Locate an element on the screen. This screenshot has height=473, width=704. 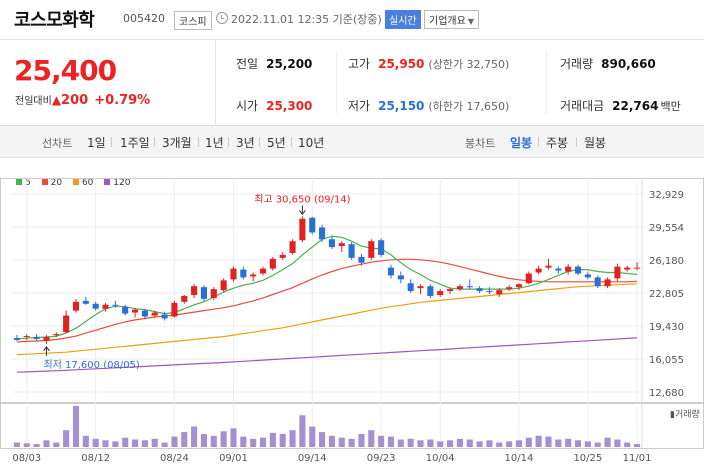
x-tick-label: 09/01 is located at coordinates (233, 458).